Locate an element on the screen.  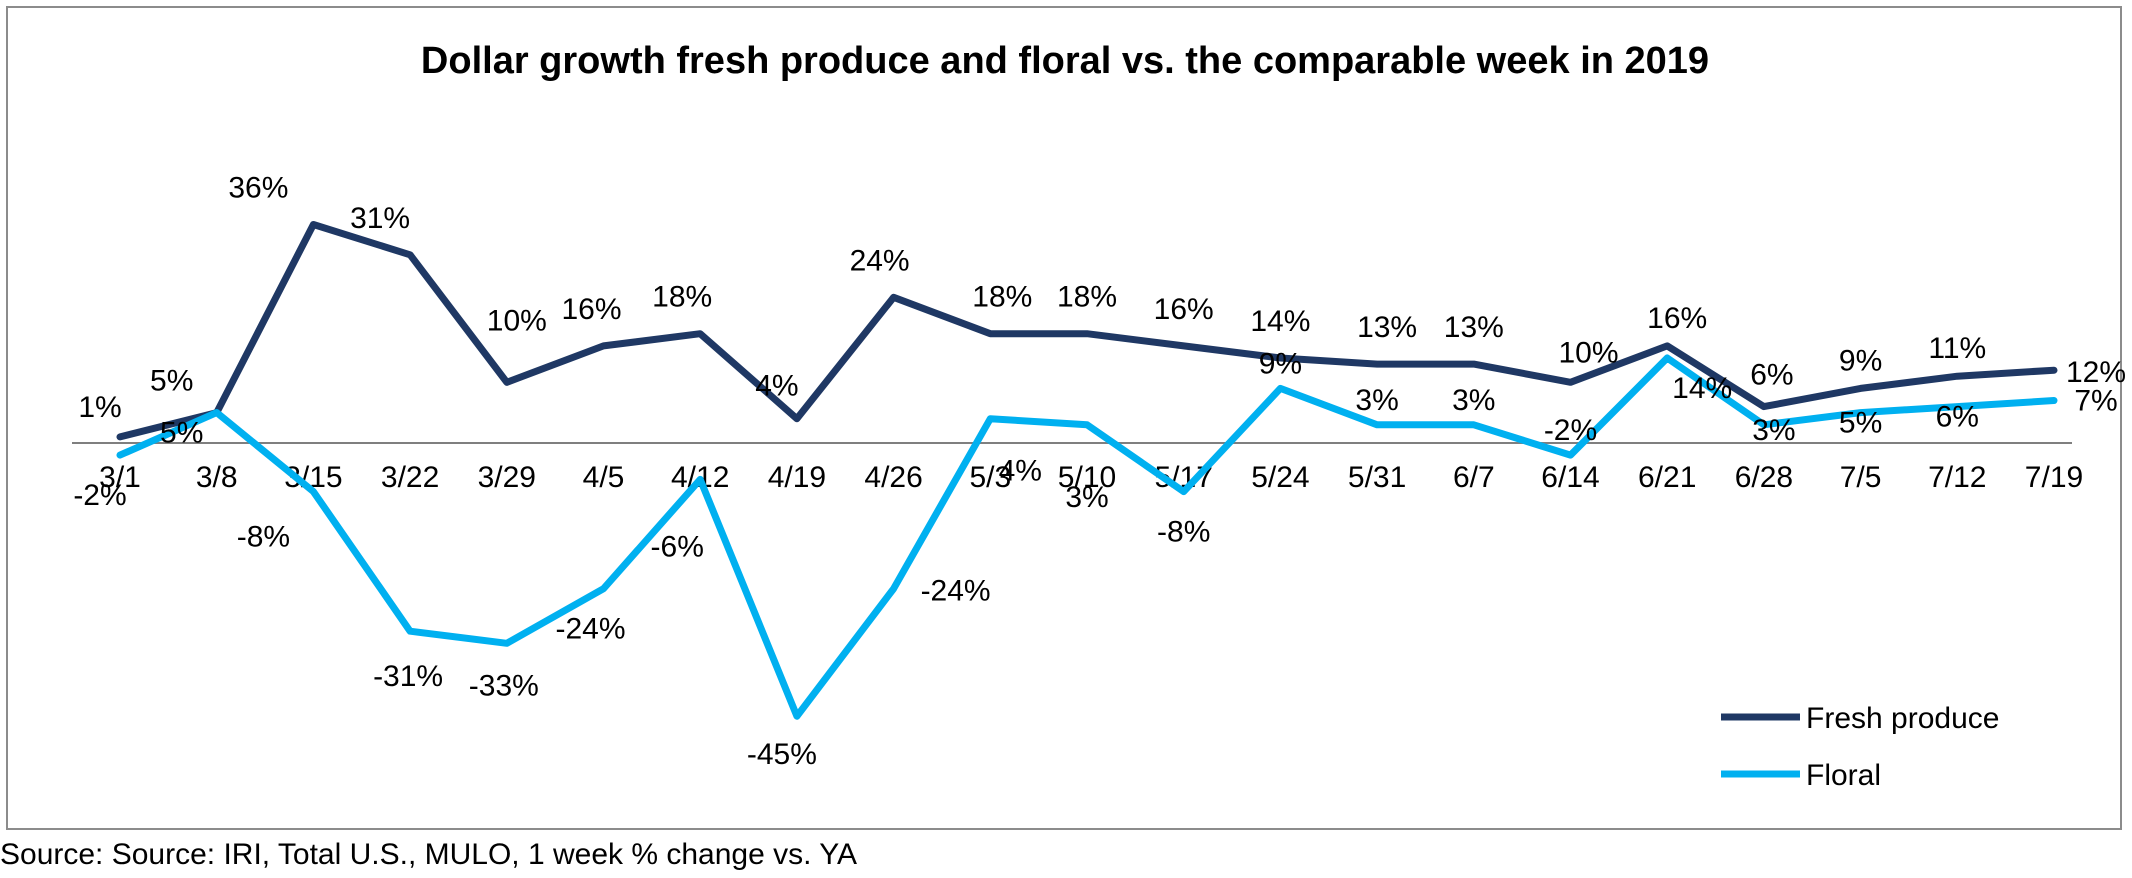
x-tick-label: 7/5 is located at coordinates (1861, 477).